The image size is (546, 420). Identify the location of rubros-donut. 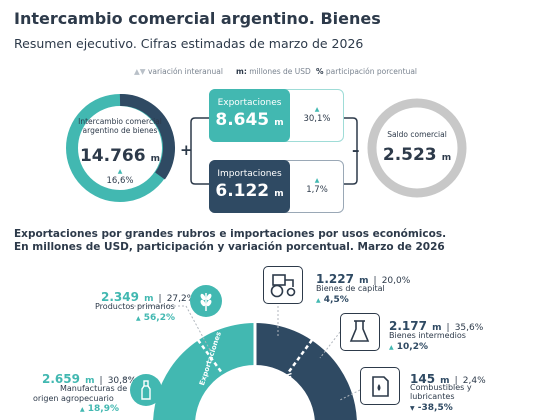
(255, 370).